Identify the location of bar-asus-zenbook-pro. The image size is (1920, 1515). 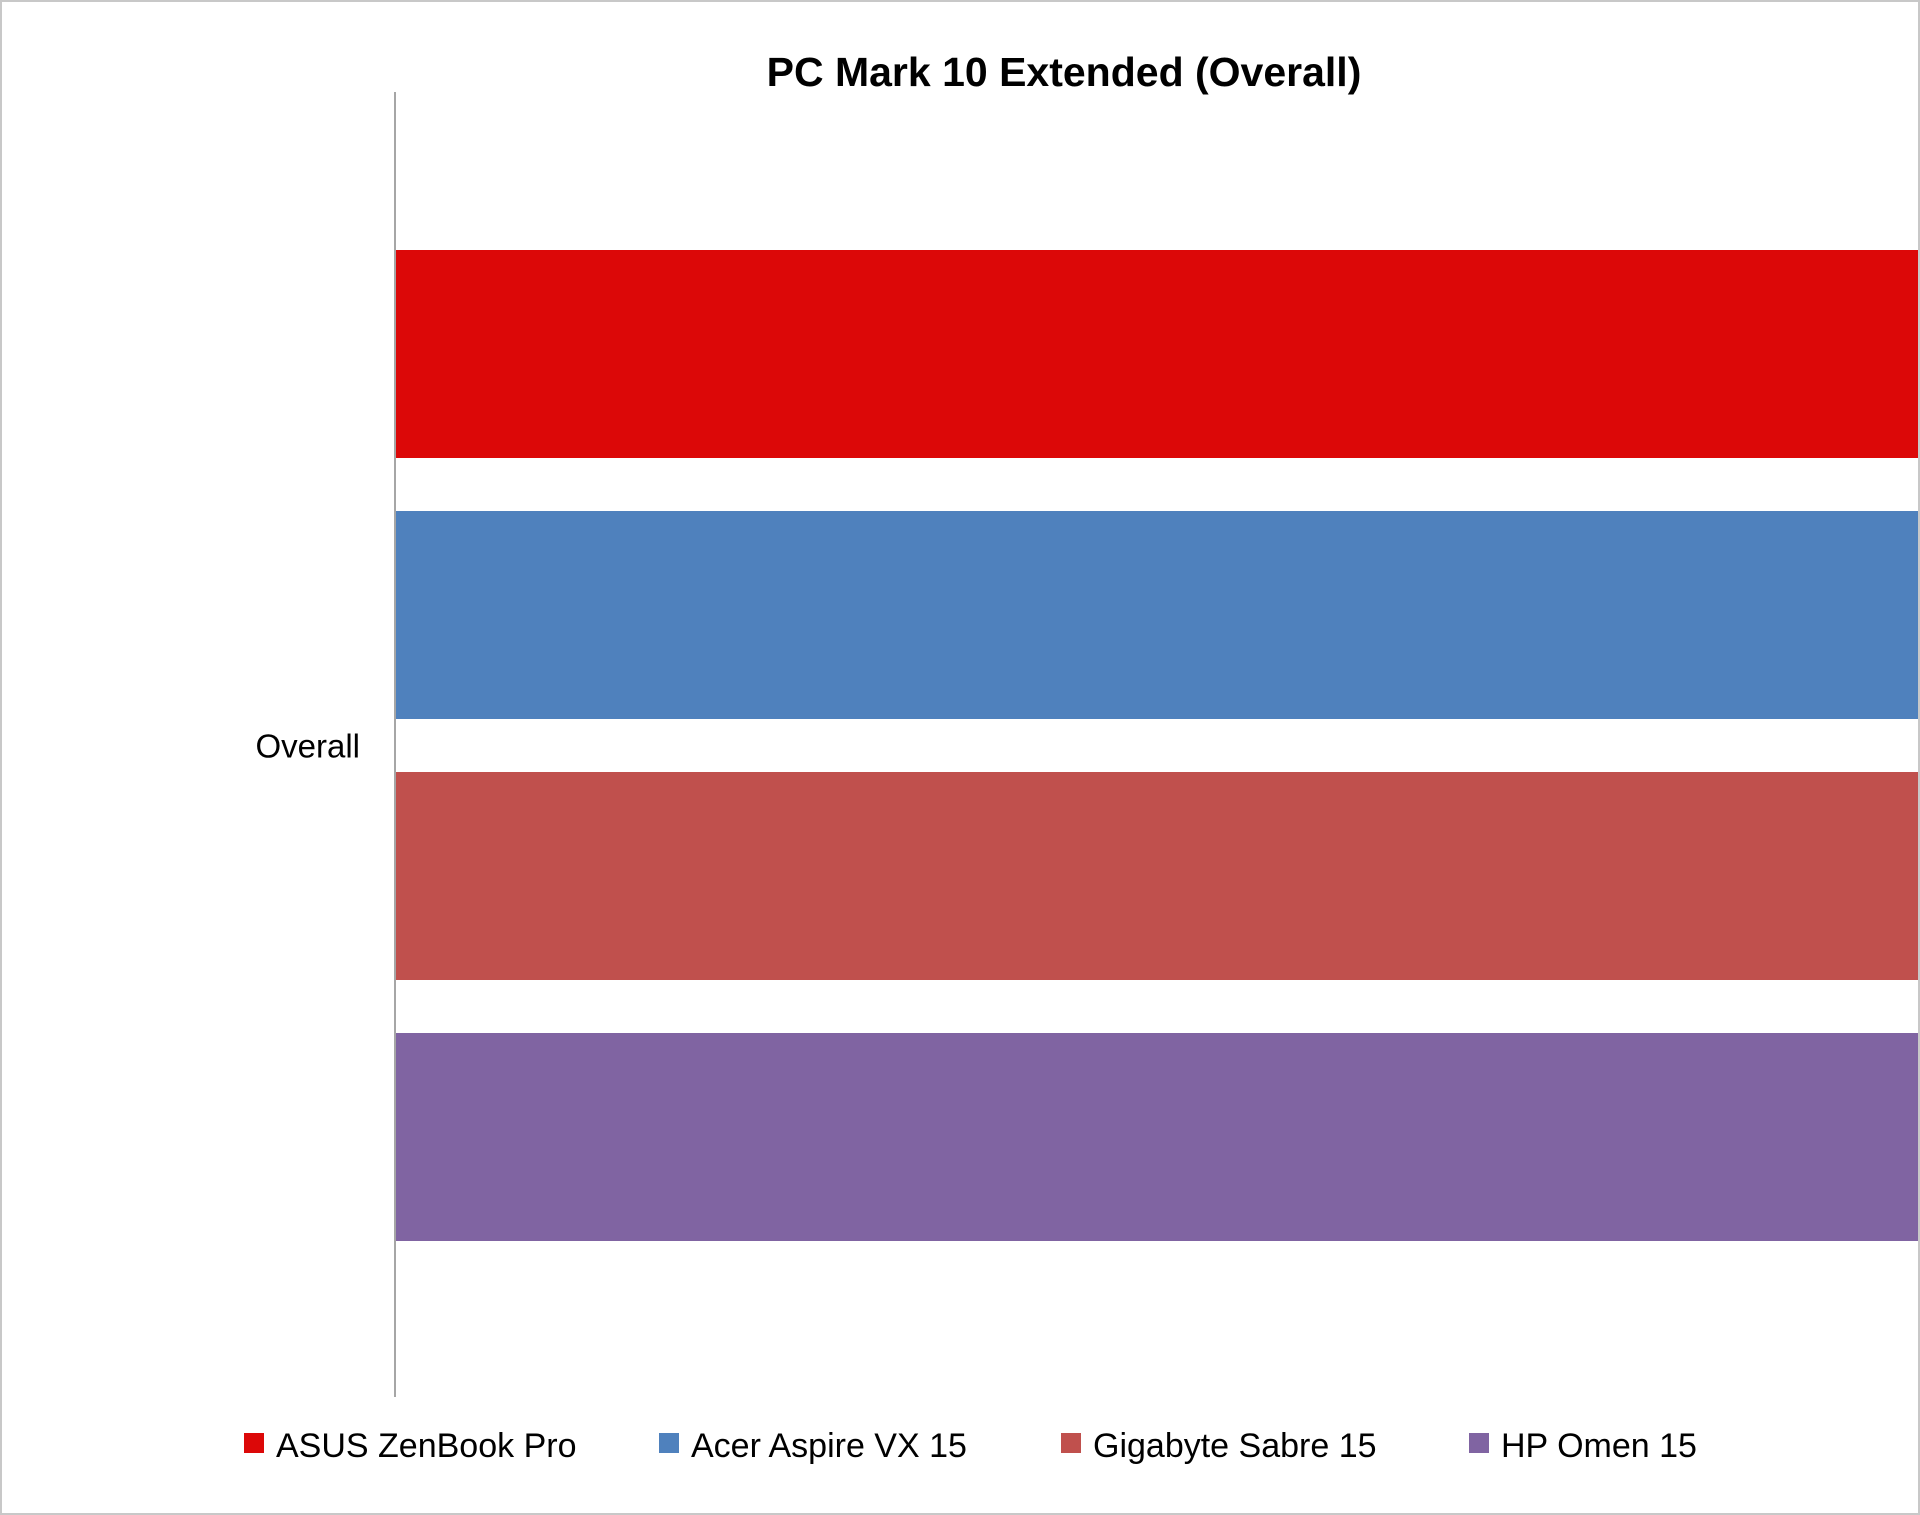
(1157, 354).